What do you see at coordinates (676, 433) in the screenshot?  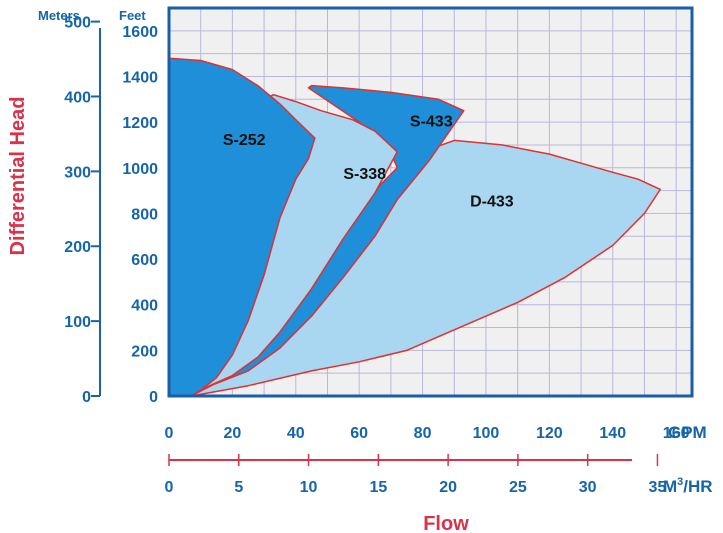 I see `gpm-tick-label: 160` at bounding box center [676, 433].